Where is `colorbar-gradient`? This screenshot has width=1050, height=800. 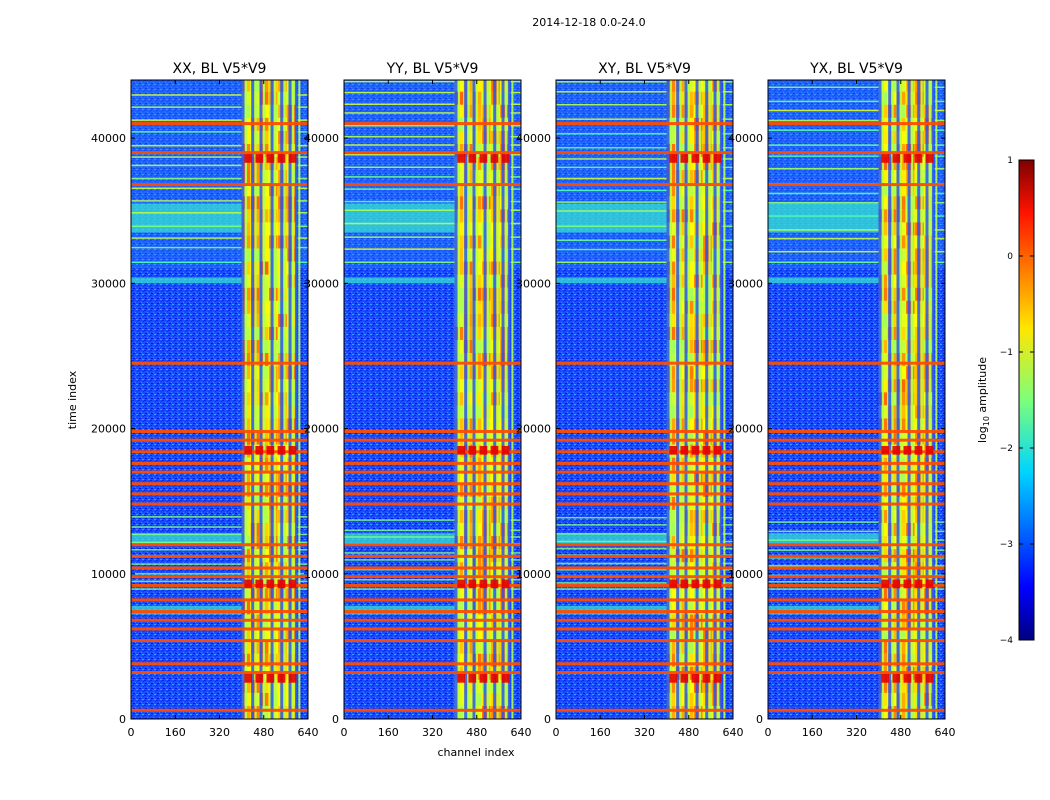
colorbar-gradient is located at coordinates (1026, 400).